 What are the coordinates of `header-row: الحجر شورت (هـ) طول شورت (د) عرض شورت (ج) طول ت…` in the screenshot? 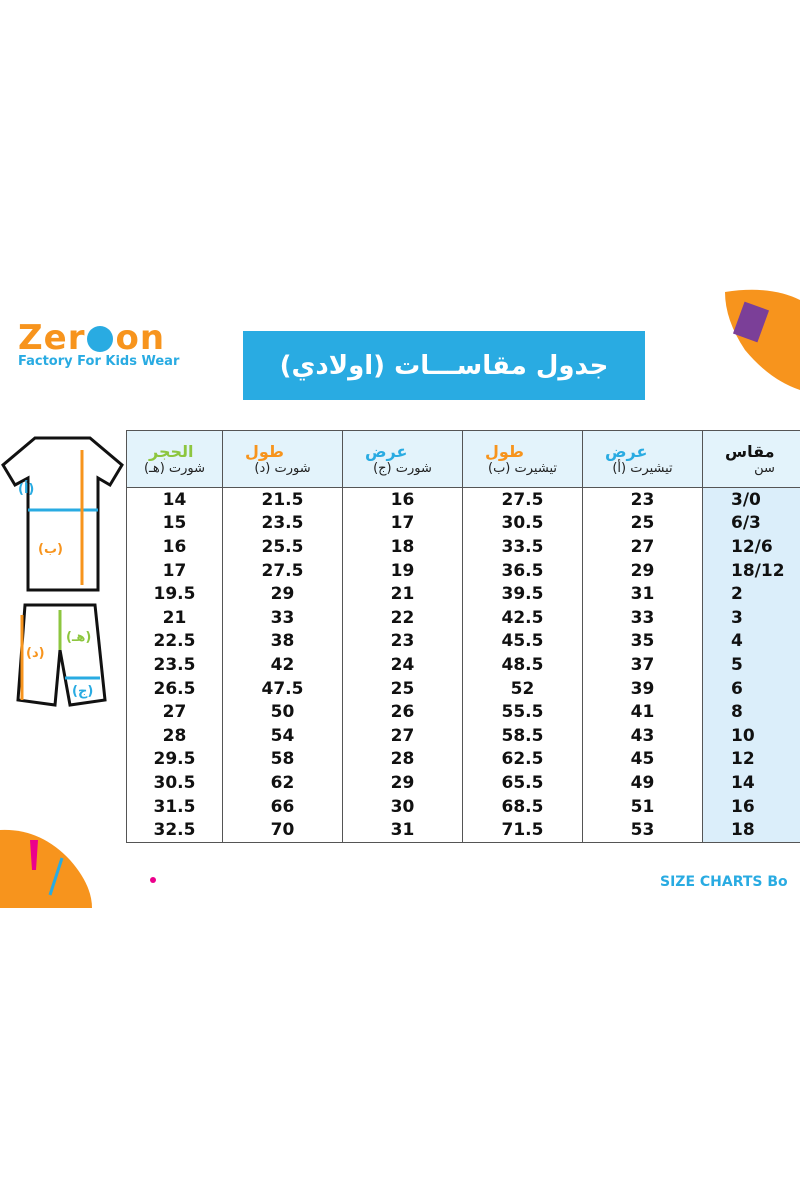 It's located at (463, 459).